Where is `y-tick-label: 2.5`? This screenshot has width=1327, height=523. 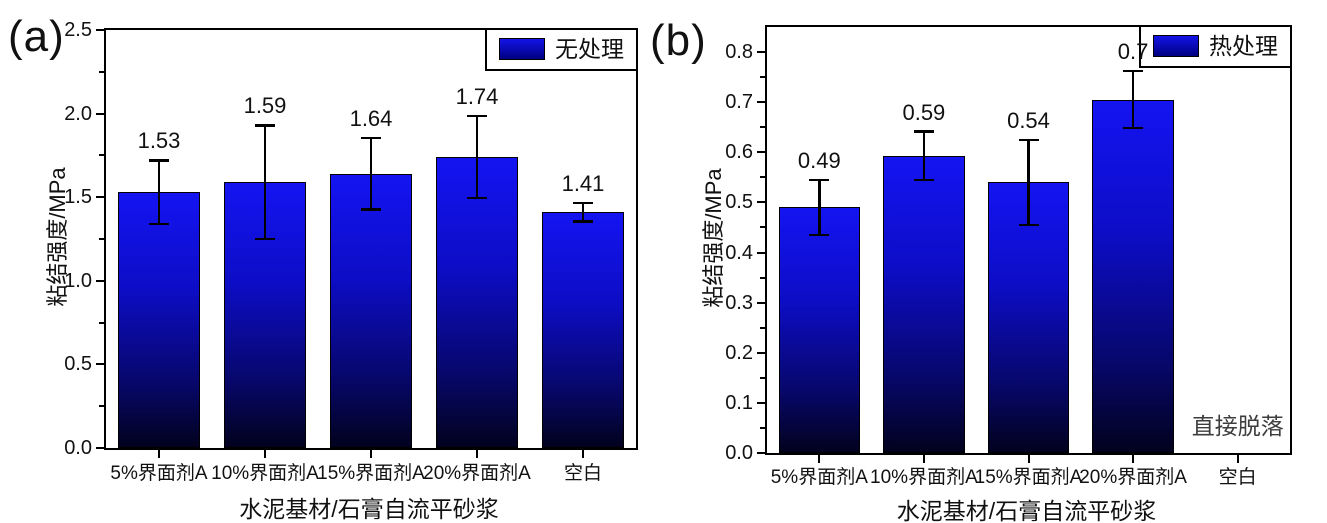 y-tick-label: 2.5 is located at coordinates (78, 30).